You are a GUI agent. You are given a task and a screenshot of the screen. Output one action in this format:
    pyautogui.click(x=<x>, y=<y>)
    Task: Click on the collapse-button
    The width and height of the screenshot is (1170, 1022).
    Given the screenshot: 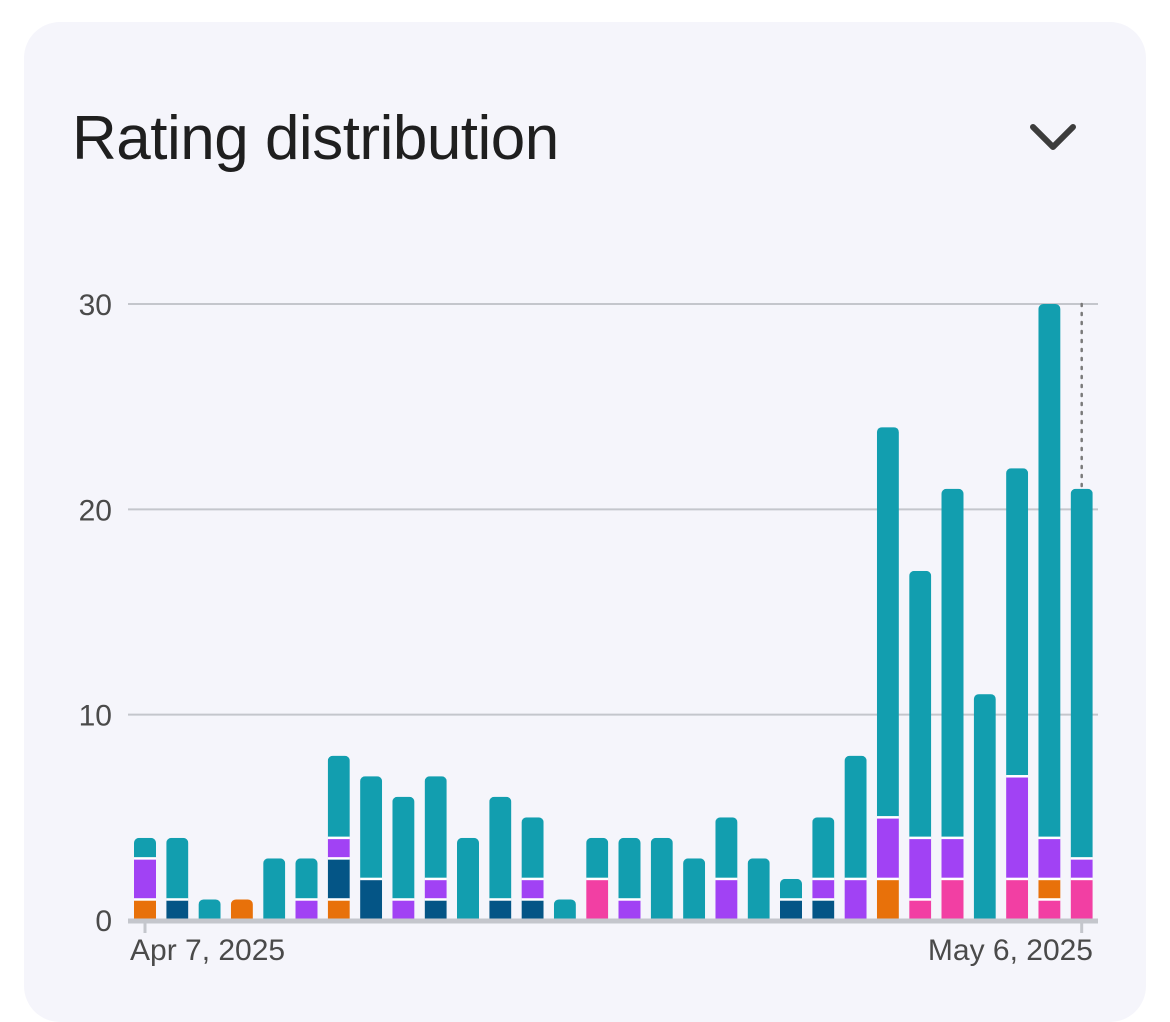 What is the action you would take?
    pyautogui.click(x=1053, y=137)
    